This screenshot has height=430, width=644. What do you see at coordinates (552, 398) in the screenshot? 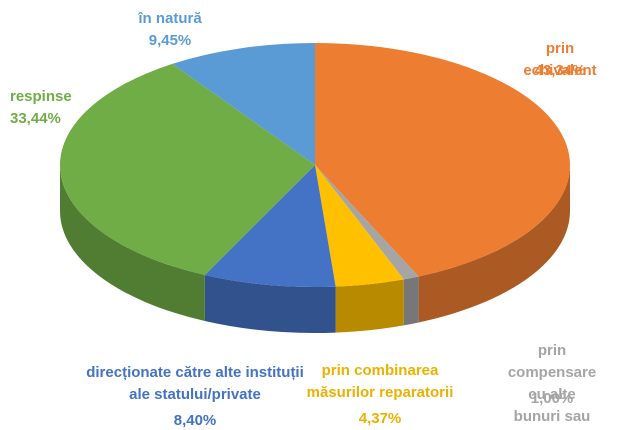
I see `slice-value: 1,00%` at bounding box center [552, 398].